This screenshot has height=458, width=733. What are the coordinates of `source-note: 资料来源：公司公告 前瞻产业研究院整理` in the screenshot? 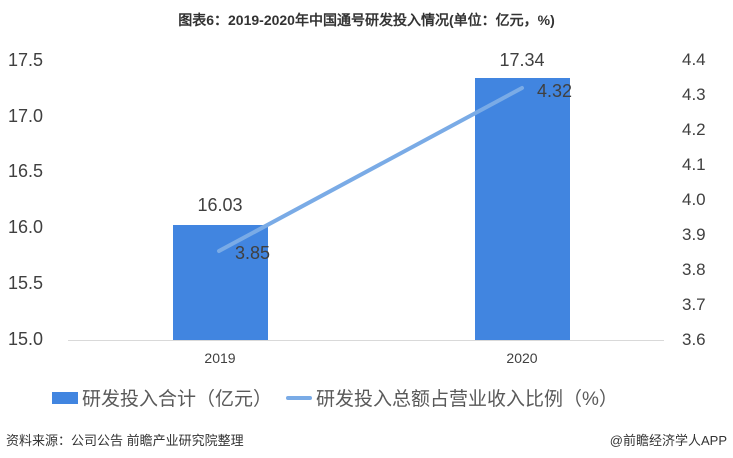 It's located at (125, 440).